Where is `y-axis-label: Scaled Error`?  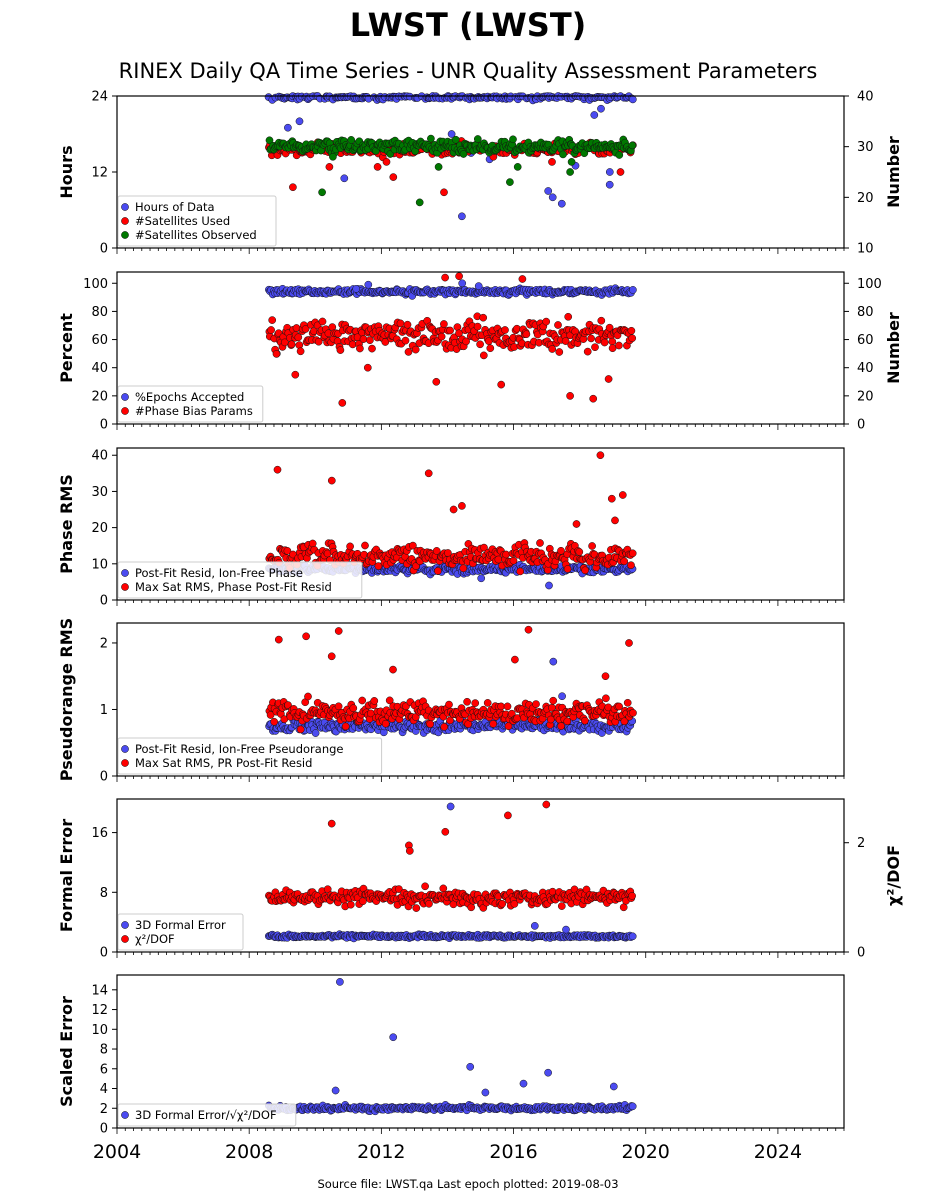
y-axis-label: Scaled Error is located at coordinates (66, 1051).